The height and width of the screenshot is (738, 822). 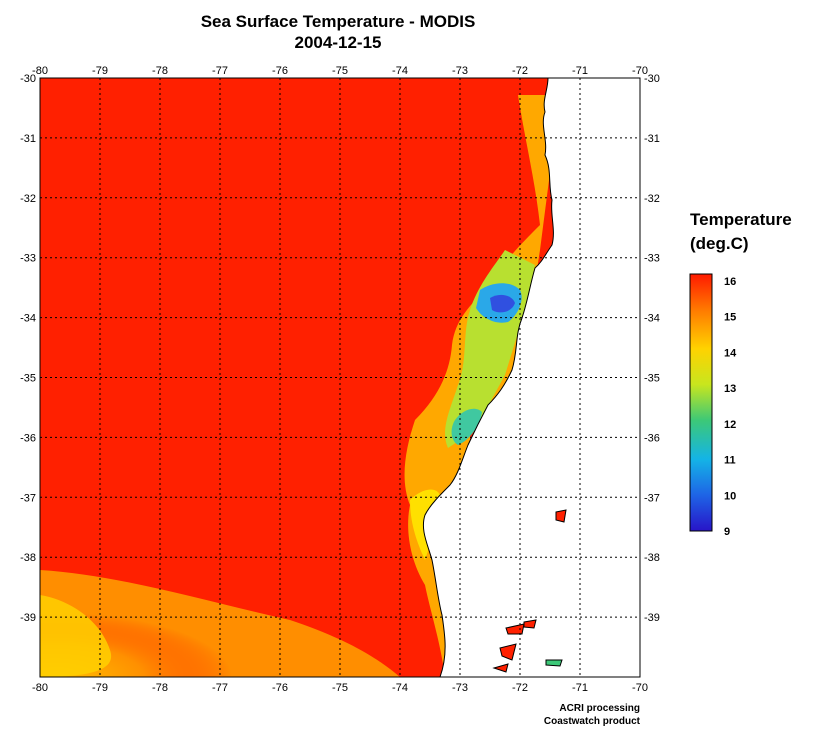 What do you see at coordinates (727, 532) in the screenshot?
I see `colorbar-label: 9` at bounding box center [727, 532].